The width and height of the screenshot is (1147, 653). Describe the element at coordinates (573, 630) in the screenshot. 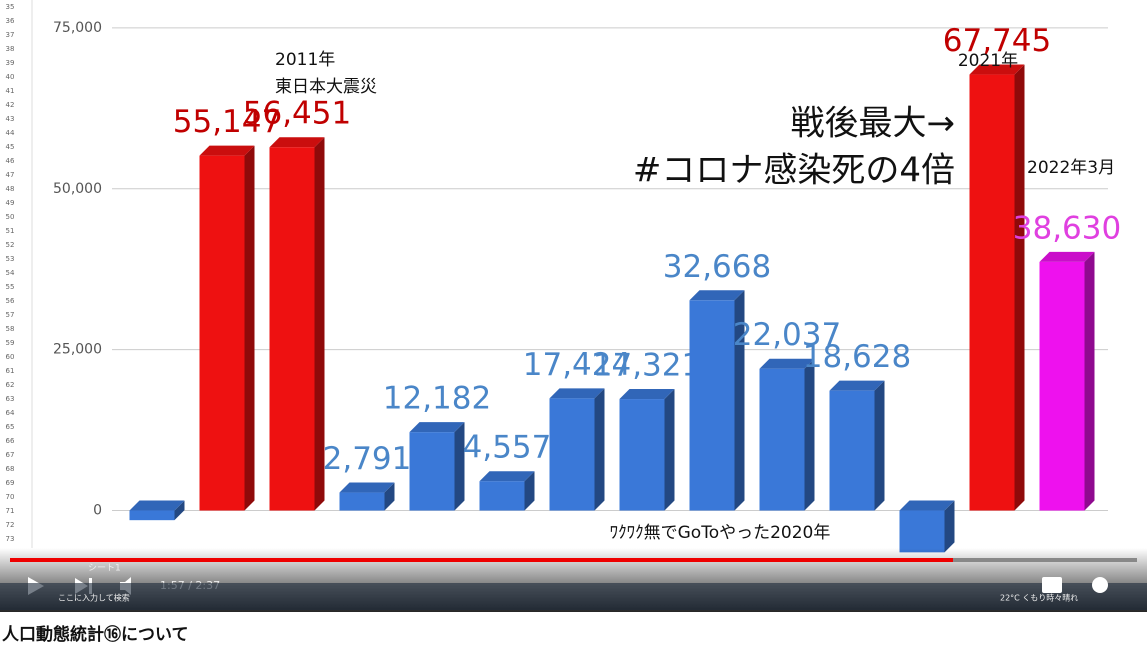

I see `title-bar` at that location.